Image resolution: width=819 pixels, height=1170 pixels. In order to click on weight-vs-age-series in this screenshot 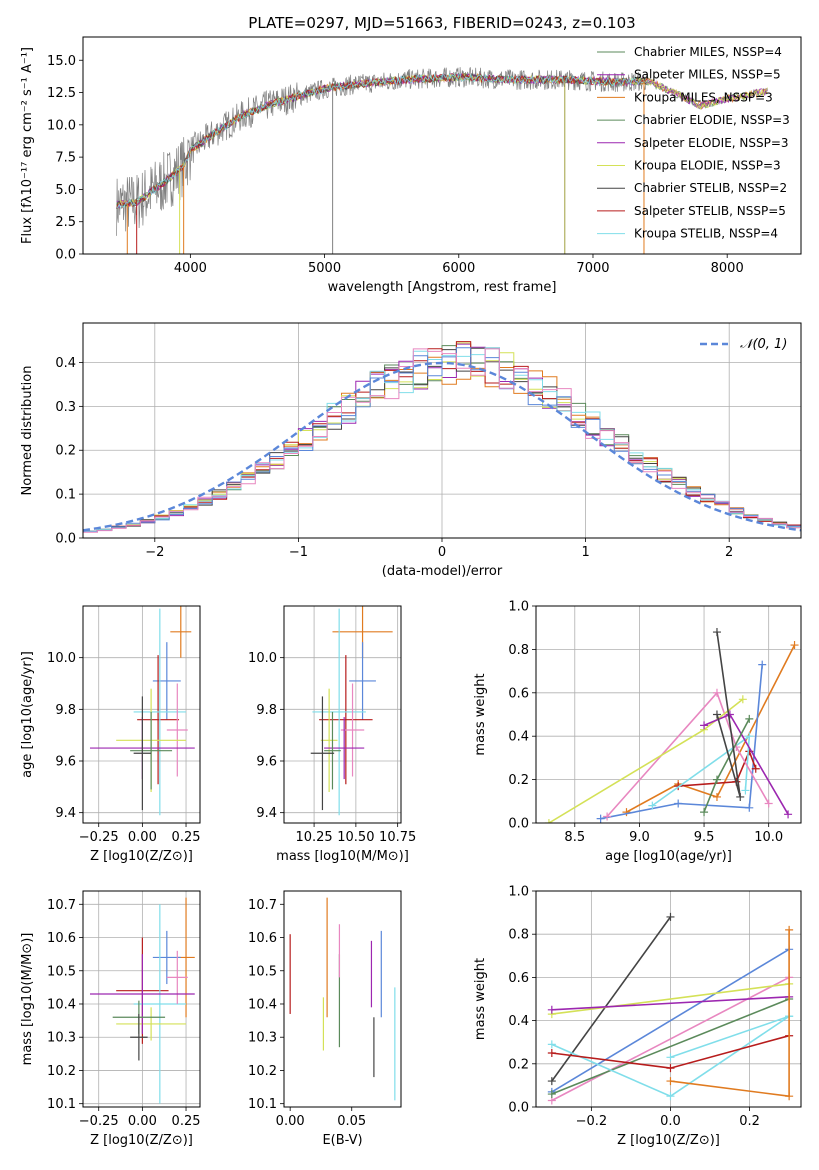, I will do `click(671, 725)`.